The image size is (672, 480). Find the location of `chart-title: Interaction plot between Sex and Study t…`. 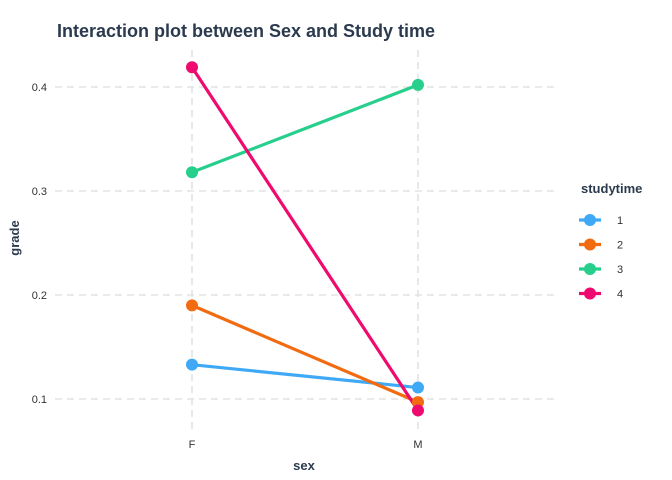

chart-title: Interaction plot between Sex and Study t… is located at coordinates (246, 31).